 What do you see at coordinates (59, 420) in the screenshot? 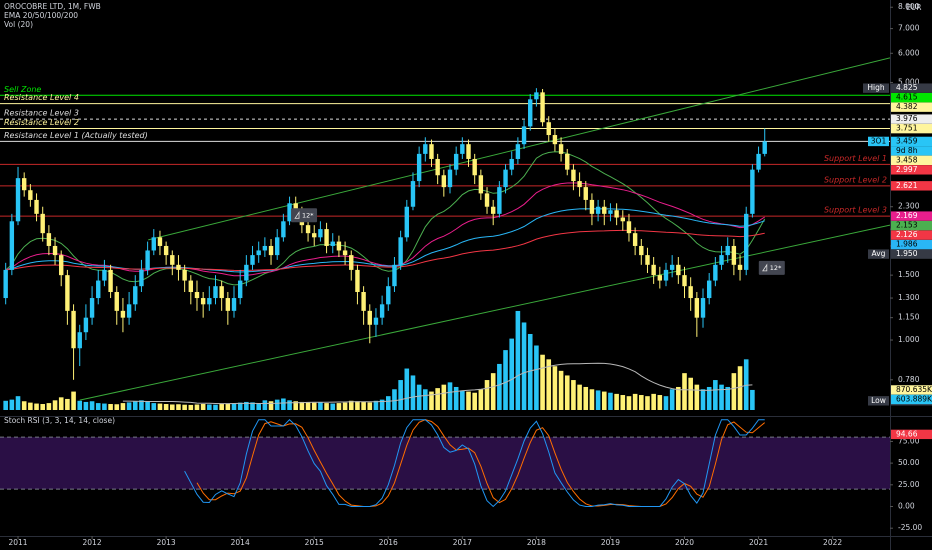
I see `stoch-title: Stoch RSI (3, 3, 14, 14, close)` at bounding box center [59, 420].